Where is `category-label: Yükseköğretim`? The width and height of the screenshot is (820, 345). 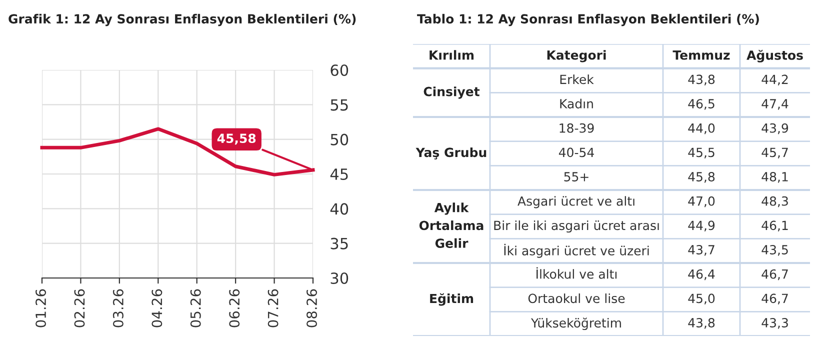
category-label: Yükseköğretim is located at coordinates (575, 324).